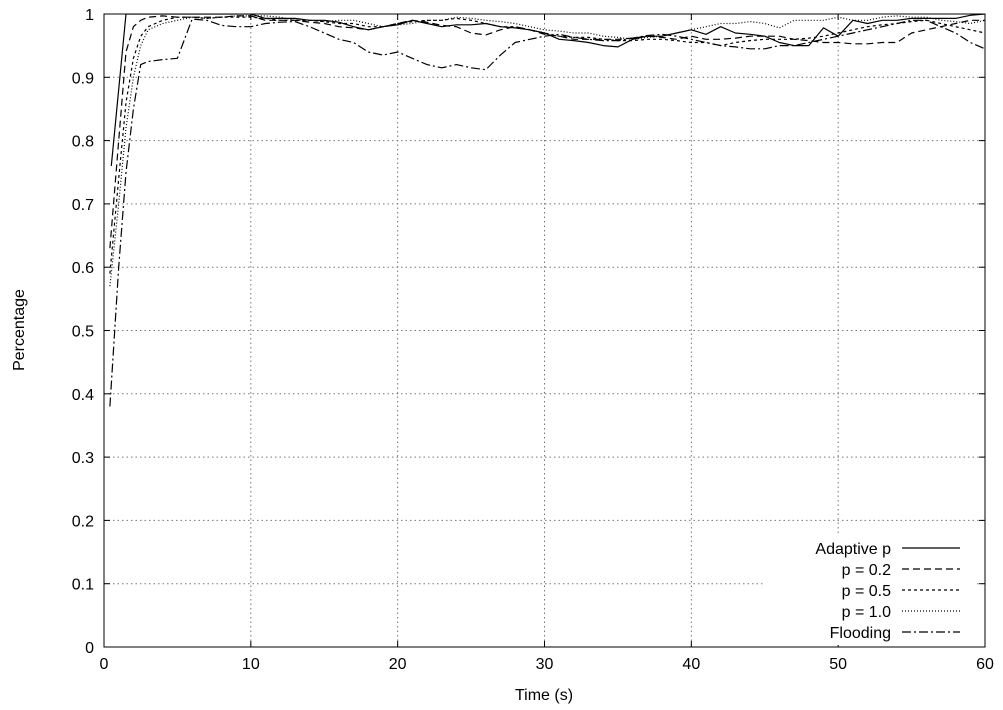 The width and height of the screenshot is (1003, 710). Describe the element at coordinates (545, 664) in the screenshot. I see `x-tick-label: 30` at that location.